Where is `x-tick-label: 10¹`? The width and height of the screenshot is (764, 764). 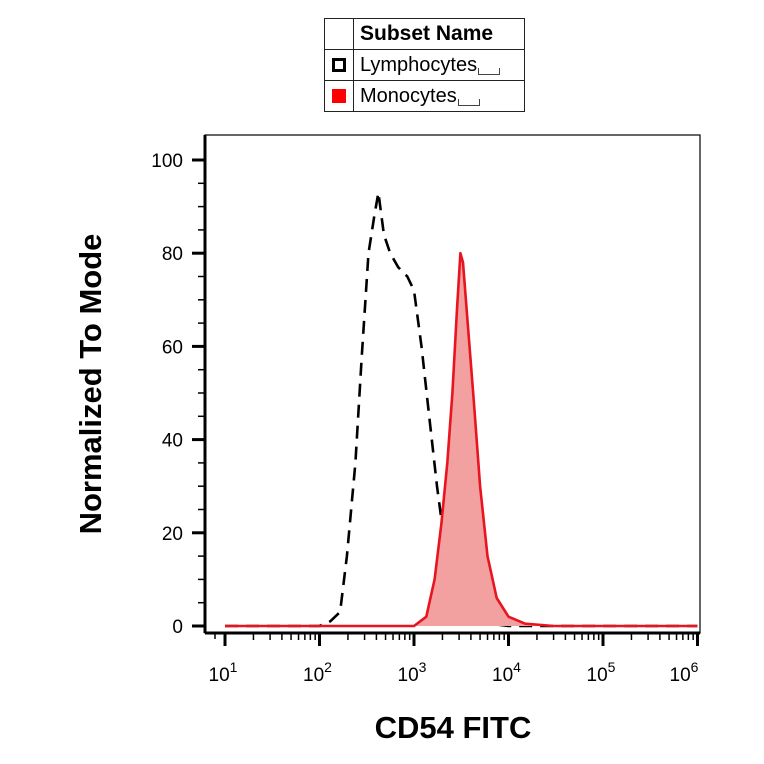
x-tick-label: 10¹ is located at coordinates (223, 672).